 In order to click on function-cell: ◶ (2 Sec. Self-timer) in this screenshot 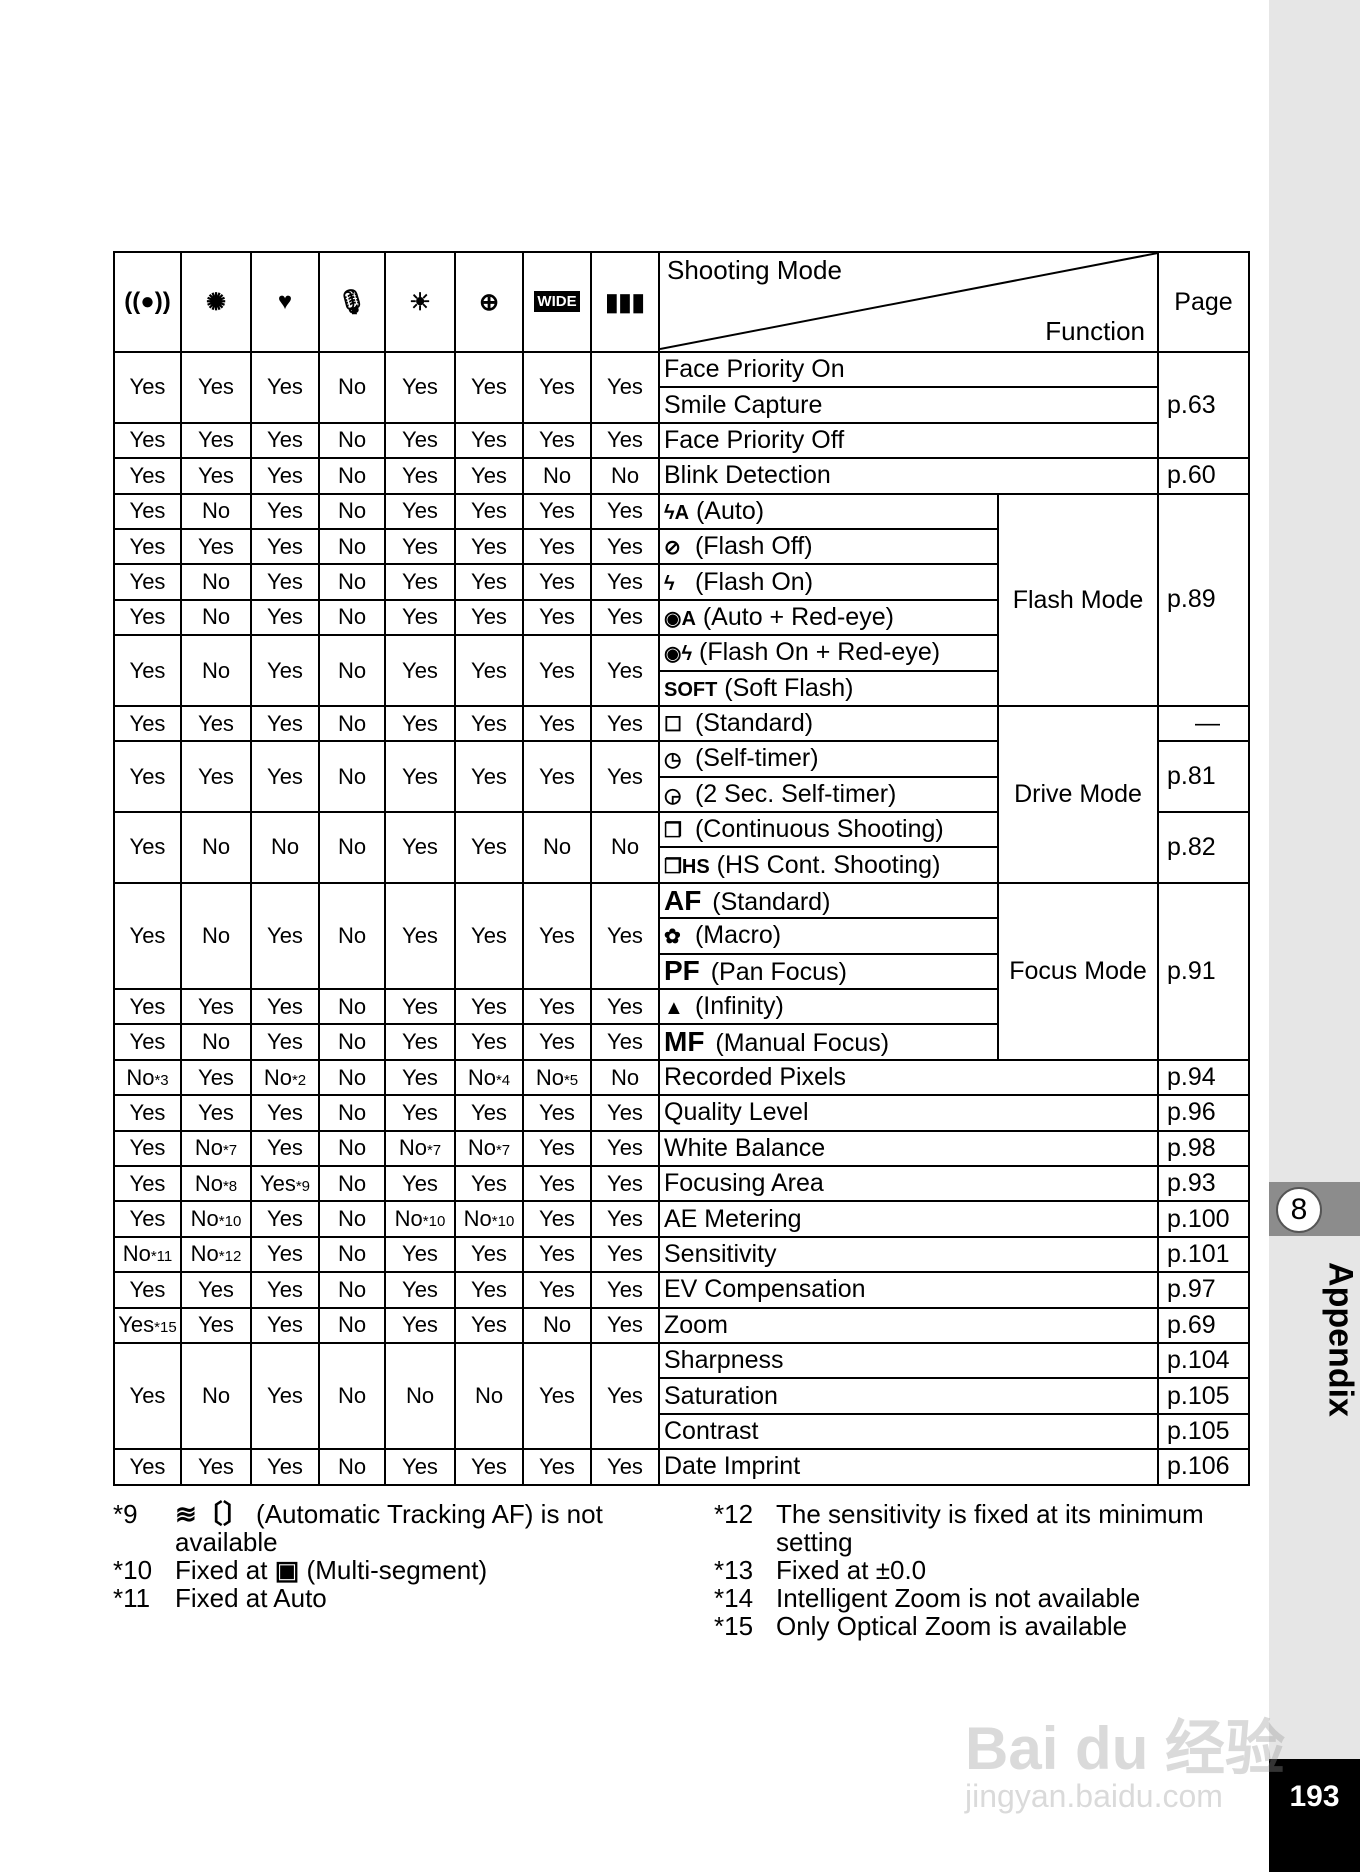, I will do `click(828, 794)`.